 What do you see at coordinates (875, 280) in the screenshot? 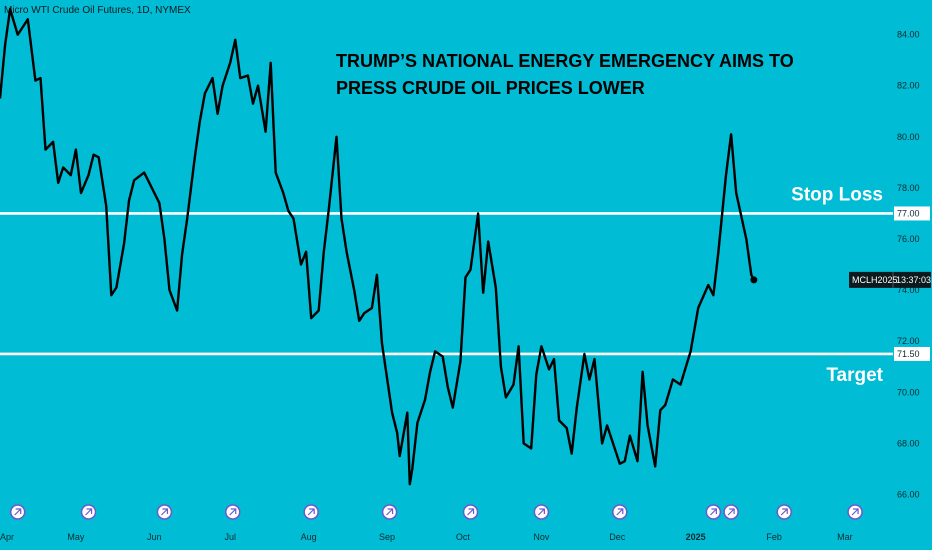
I see `last-price-symbol: MCLH2025` at bounding box center [875, 280].